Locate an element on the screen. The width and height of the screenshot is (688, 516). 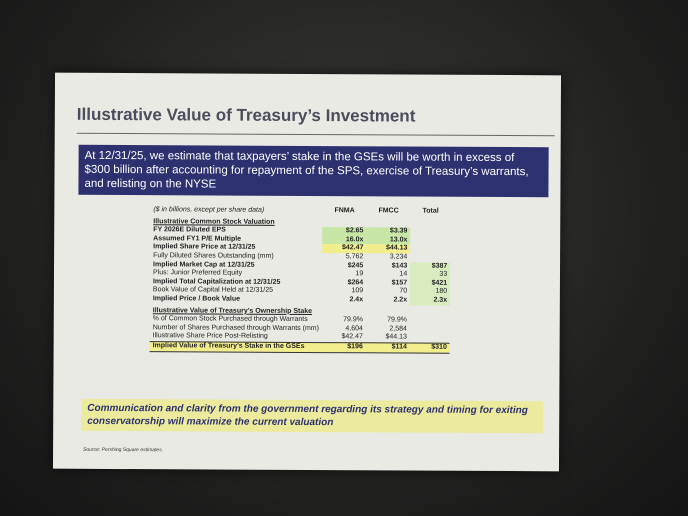
cell: $264 is located at coordinates (355, 282).